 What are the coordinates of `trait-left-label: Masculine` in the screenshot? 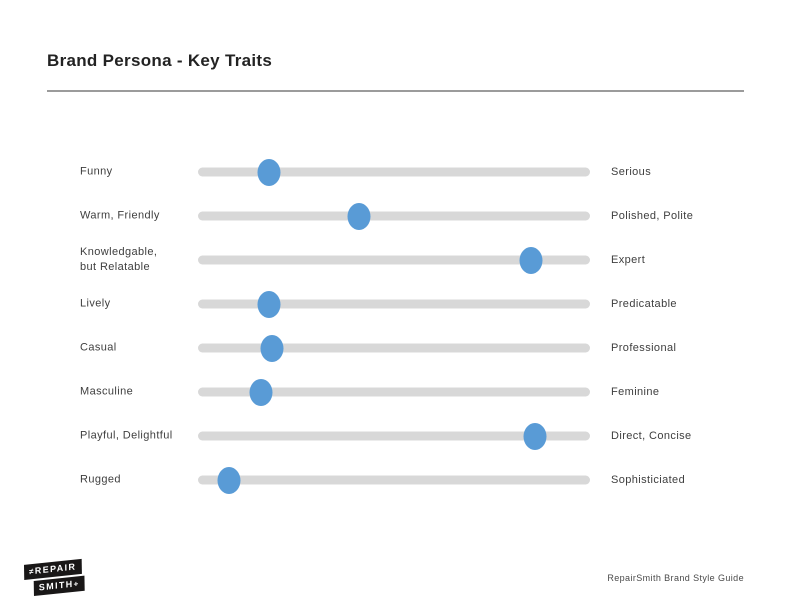 It's located at (107, 391).